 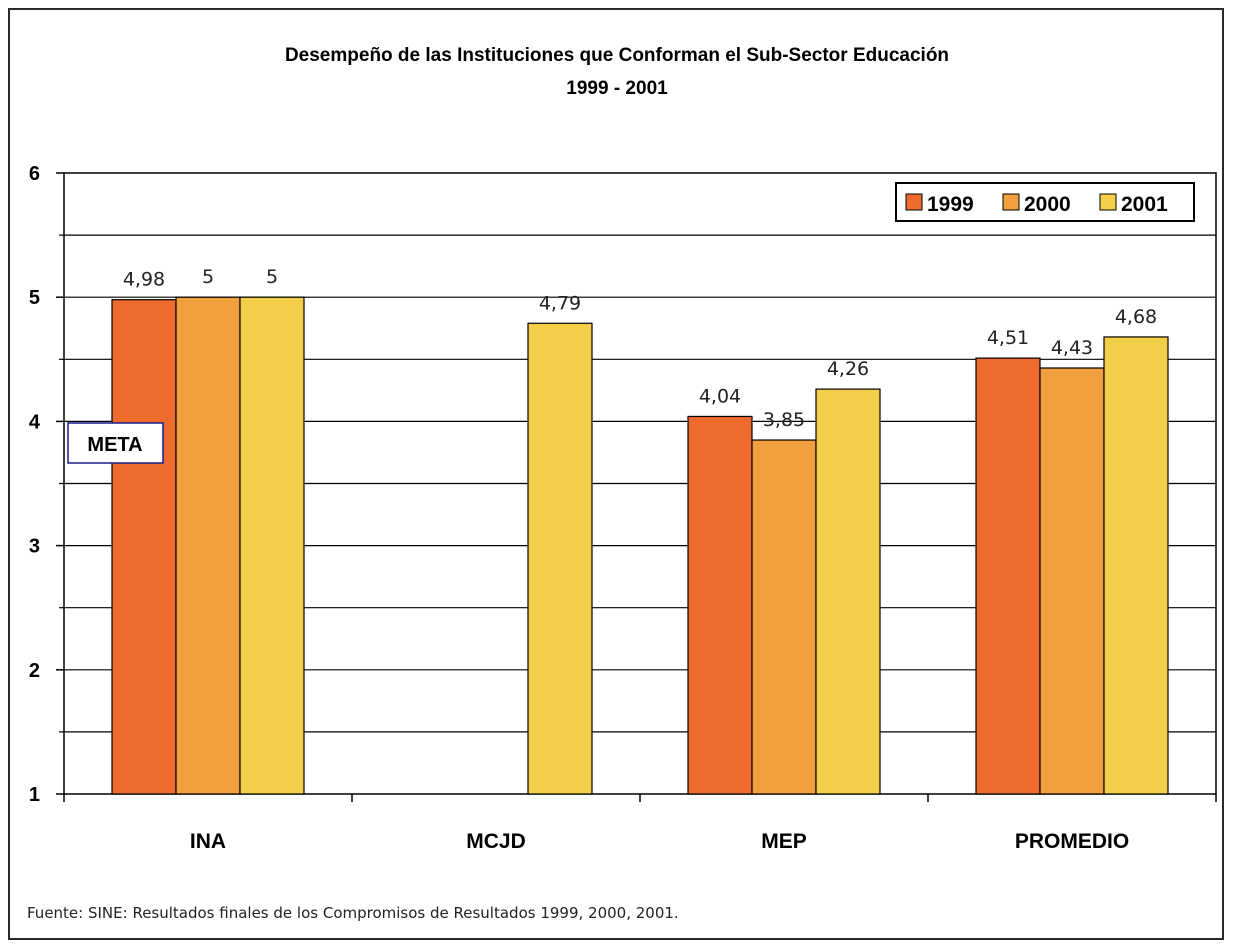 I want to click on legend: 1999 2000 2001, so click(x=1045, y=202).